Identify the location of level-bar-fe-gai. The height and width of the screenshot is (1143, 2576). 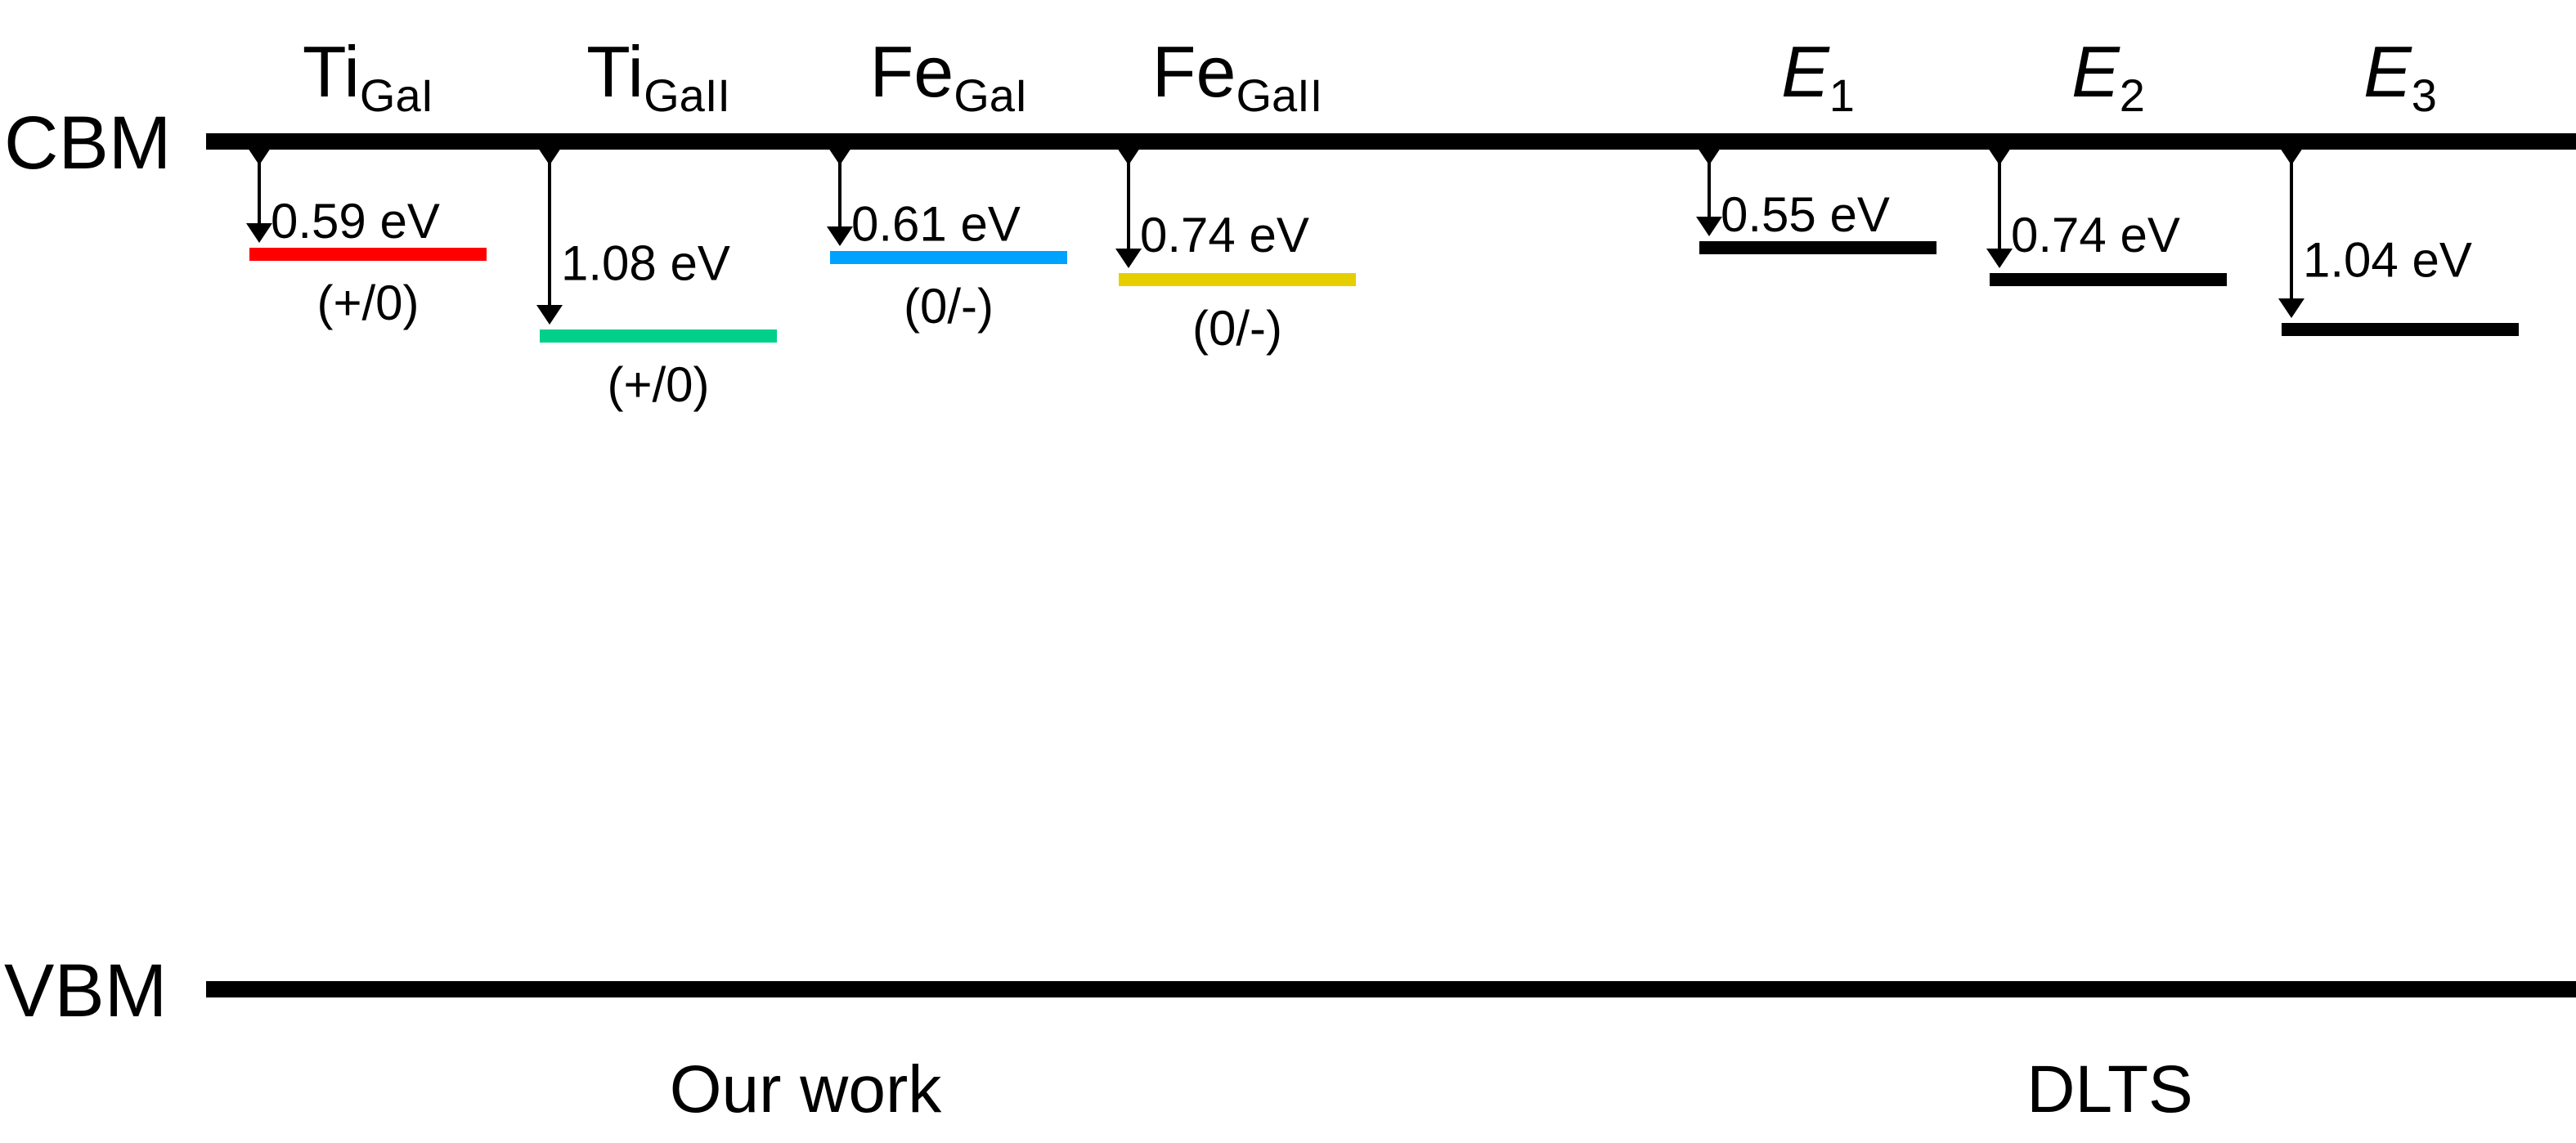
(948, 257).